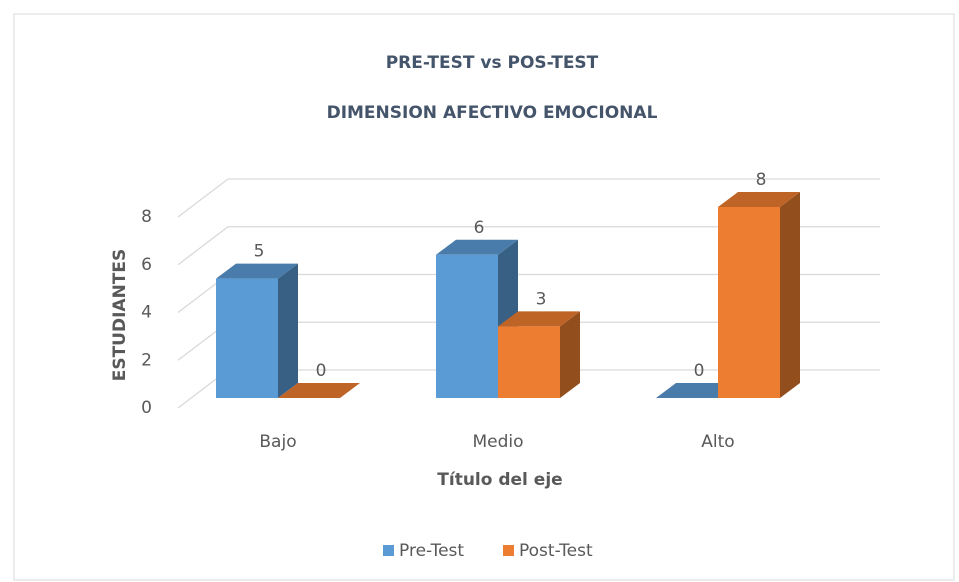 The width and height of the screenshot is (959, 582). I want to click on y-tick-label: 4, so click(146, 313).